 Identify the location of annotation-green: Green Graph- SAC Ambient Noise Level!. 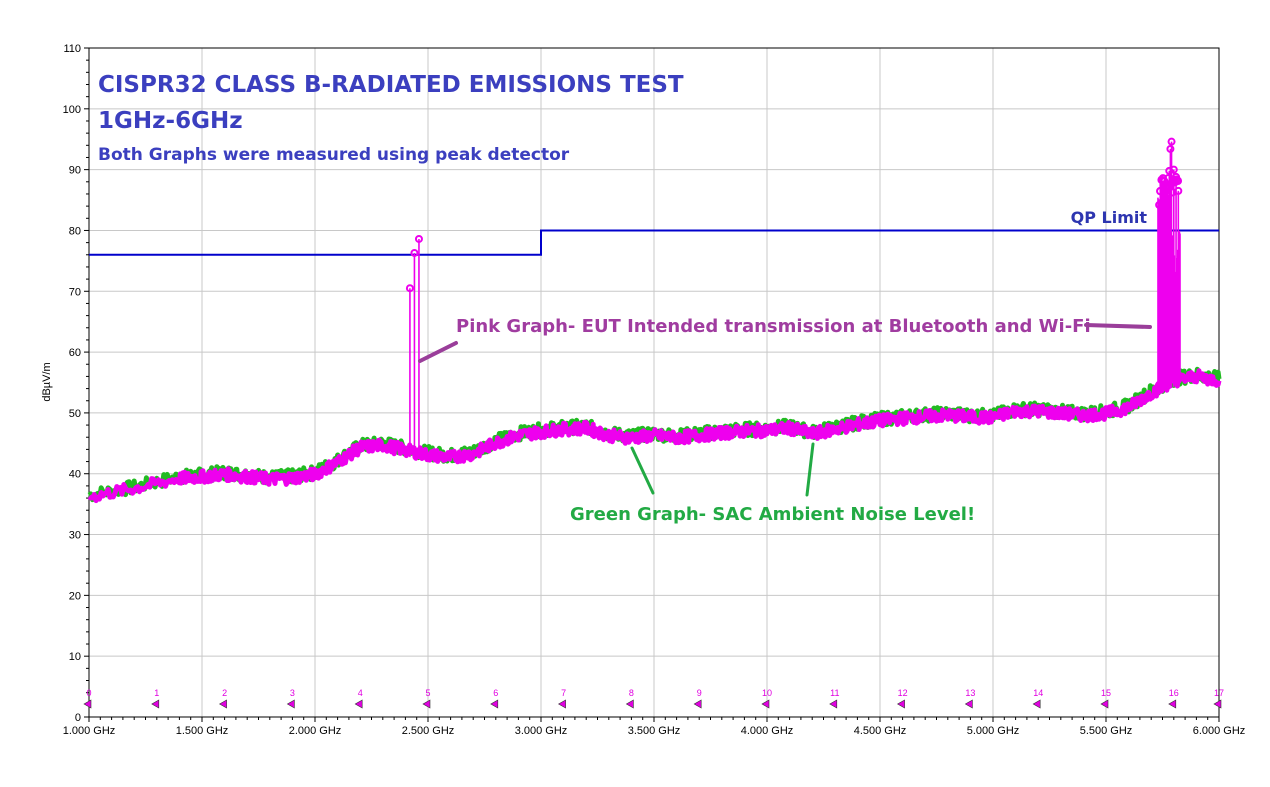
(772, 514).